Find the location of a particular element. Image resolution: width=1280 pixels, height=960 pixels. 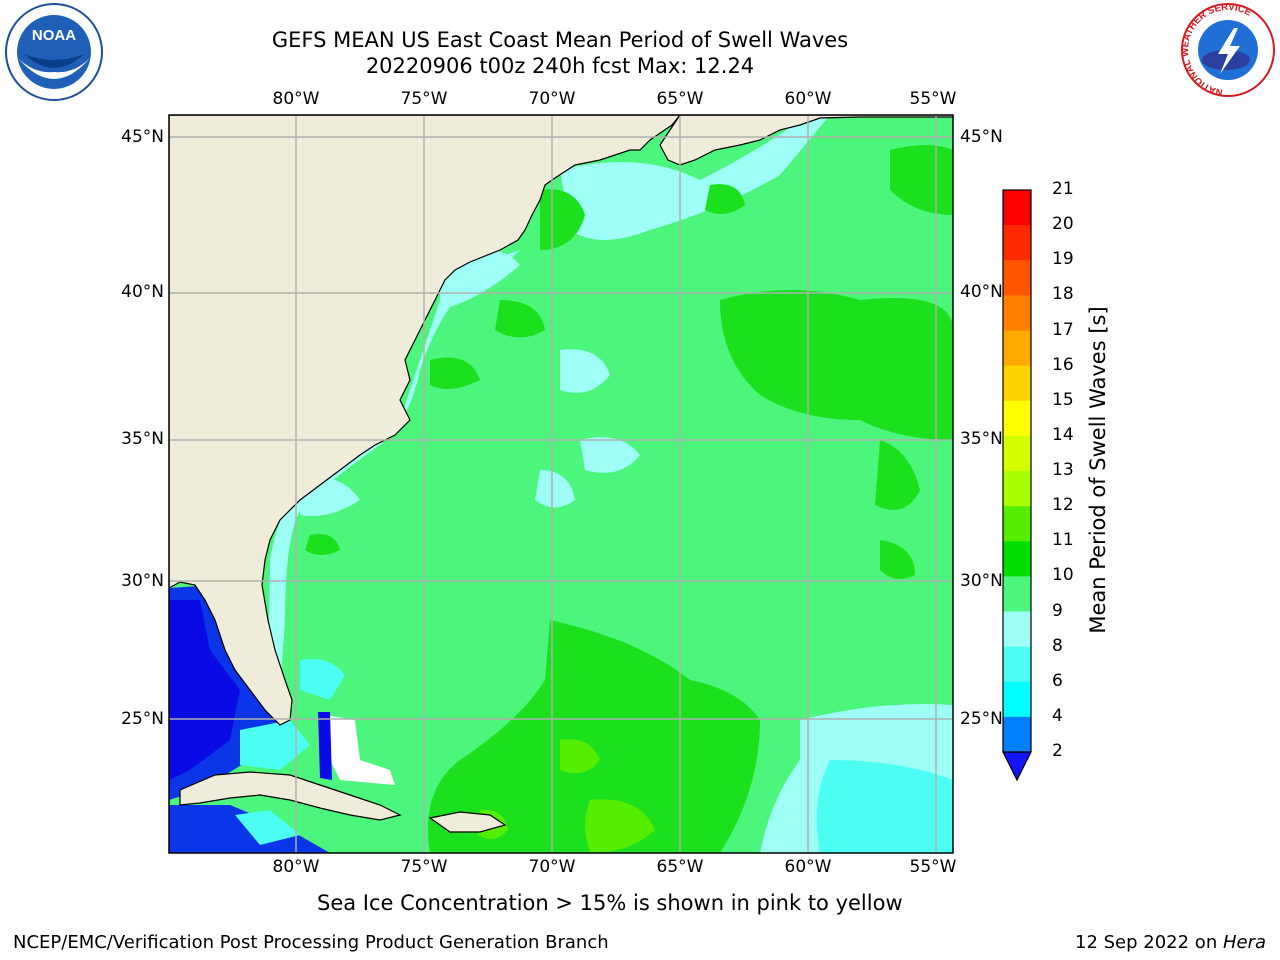

colorbar-tick-label: 9 is located at coordinates (1057, 610).